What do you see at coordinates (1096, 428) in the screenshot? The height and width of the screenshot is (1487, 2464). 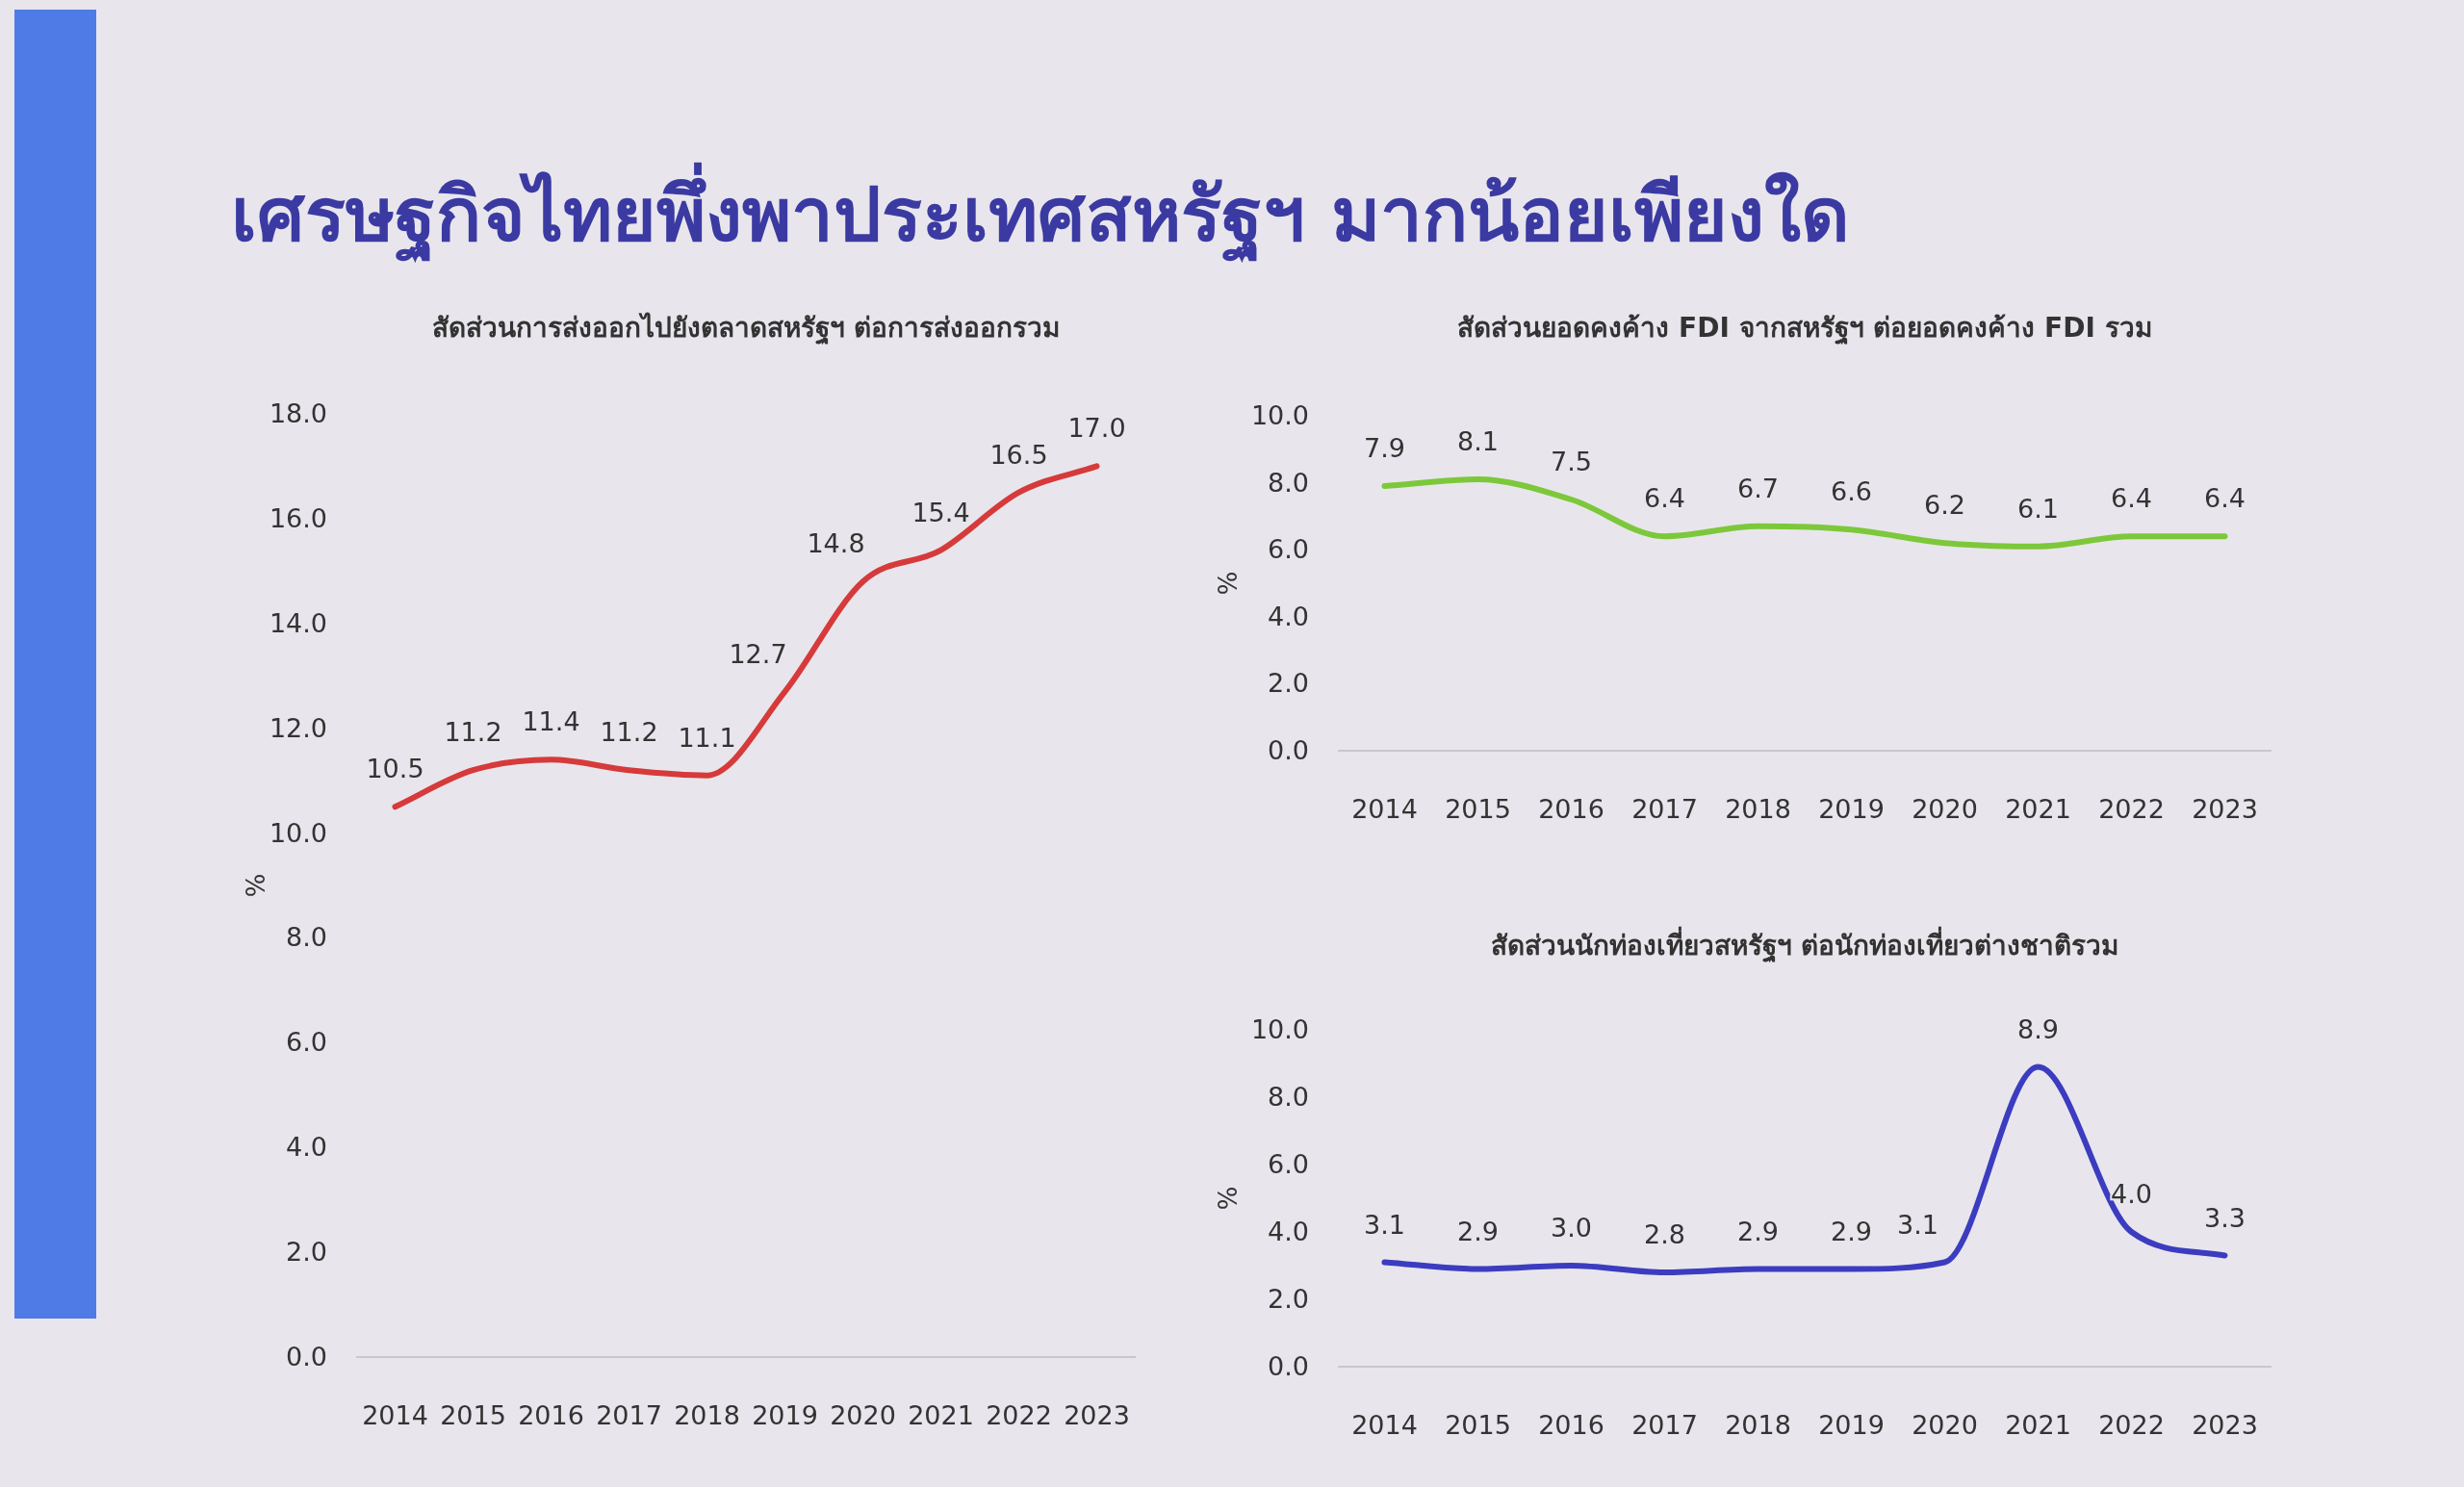 I see `data-label: 17.0` at bounding box center [1096, 428].